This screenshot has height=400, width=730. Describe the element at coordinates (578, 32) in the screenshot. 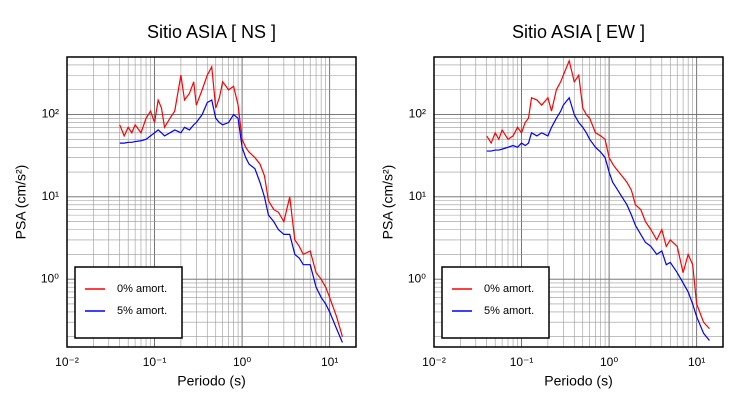

I see `chart-title: Sitio ASIA [ EW ]` at that location.